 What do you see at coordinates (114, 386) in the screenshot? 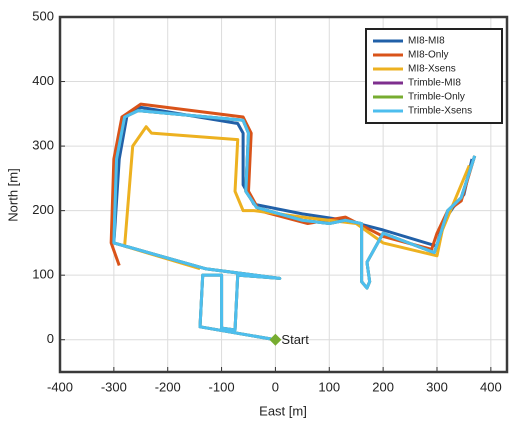
I see `x-tick-label: -300` at bounding box center [114, 386].